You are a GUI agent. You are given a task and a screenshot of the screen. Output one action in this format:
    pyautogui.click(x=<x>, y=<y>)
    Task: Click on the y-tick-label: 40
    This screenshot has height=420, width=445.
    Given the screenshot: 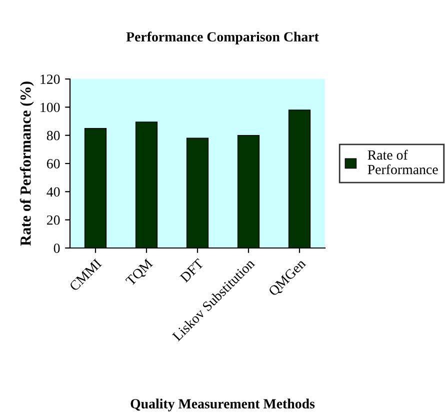 What is the action you would take?
    pyautogui.click(x=53, y=192)
    